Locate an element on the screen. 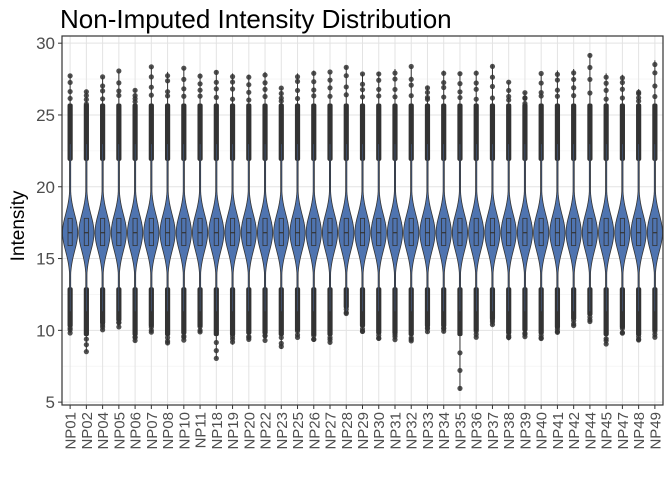 The width and height of the screenshot is (672, 480). x-tick-label: NP48 is located at coordinates (639, 431).